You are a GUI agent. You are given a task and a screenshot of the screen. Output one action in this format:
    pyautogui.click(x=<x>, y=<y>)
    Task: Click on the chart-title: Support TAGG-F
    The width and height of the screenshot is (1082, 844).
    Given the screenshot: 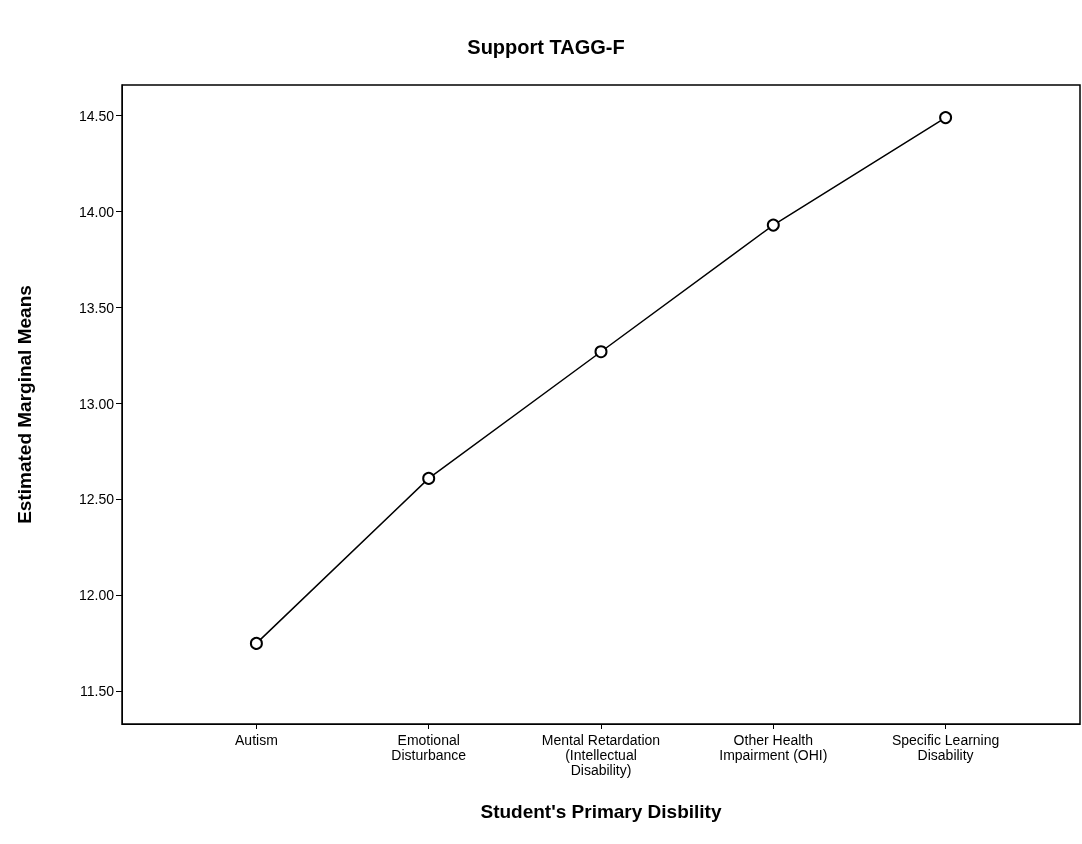 What is the action you would take?
    pyautogui.click(x=546, y=47)
    